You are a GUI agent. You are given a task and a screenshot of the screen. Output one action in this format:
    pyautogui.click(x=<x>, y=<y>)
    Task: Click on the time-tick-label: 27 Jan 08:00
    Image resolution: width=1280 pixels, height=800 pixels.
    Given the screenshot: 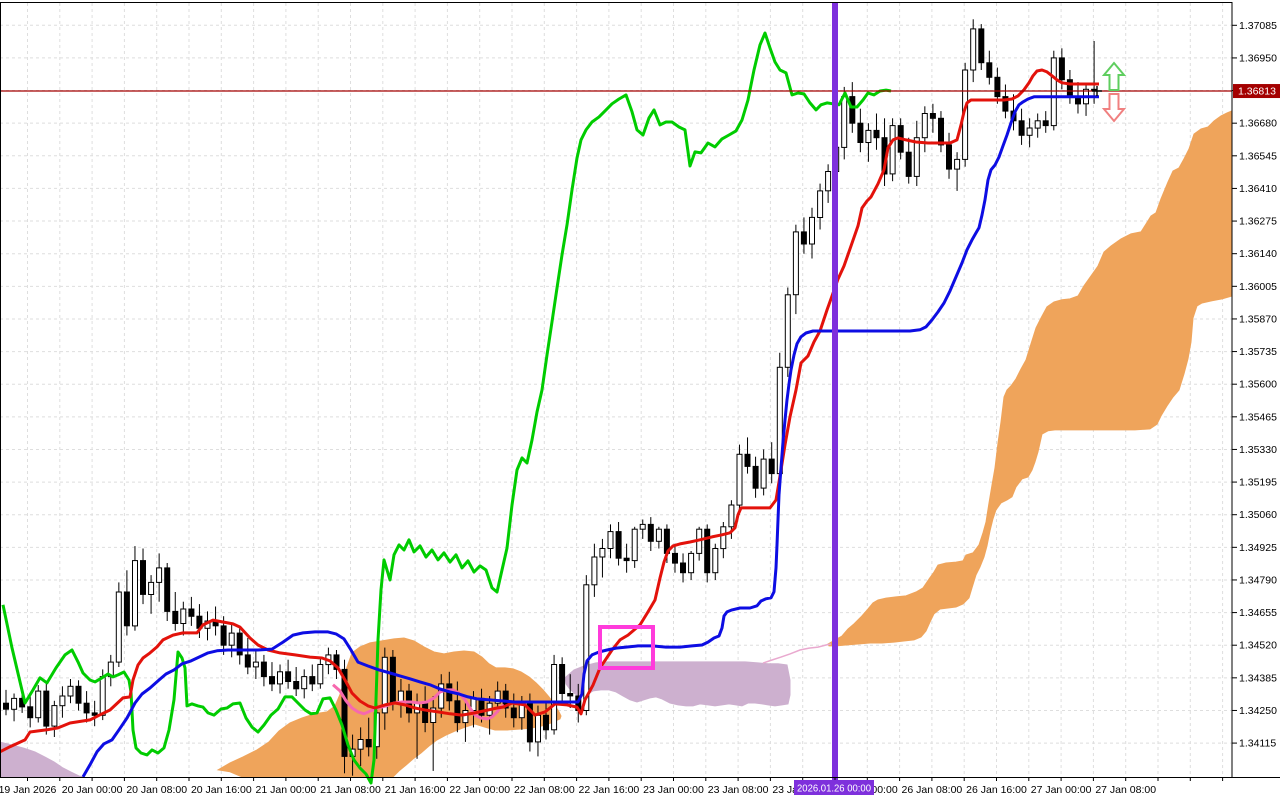 What is the action you would take?
    pyautogui.click(x=1125, y=790)
    